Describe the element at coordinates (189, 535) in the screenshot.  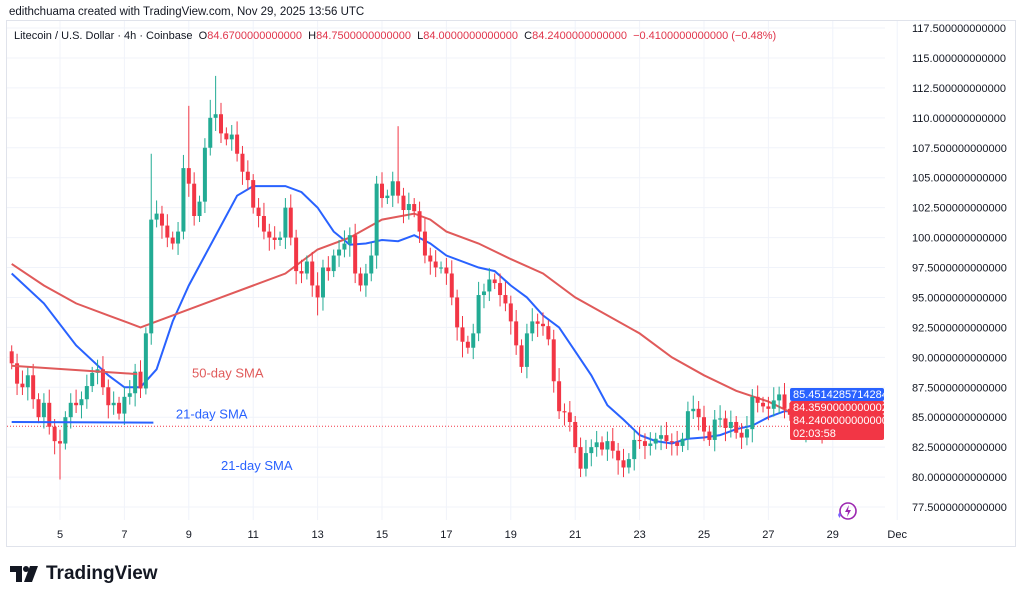
I see `x-tick-label: 9` at that location.